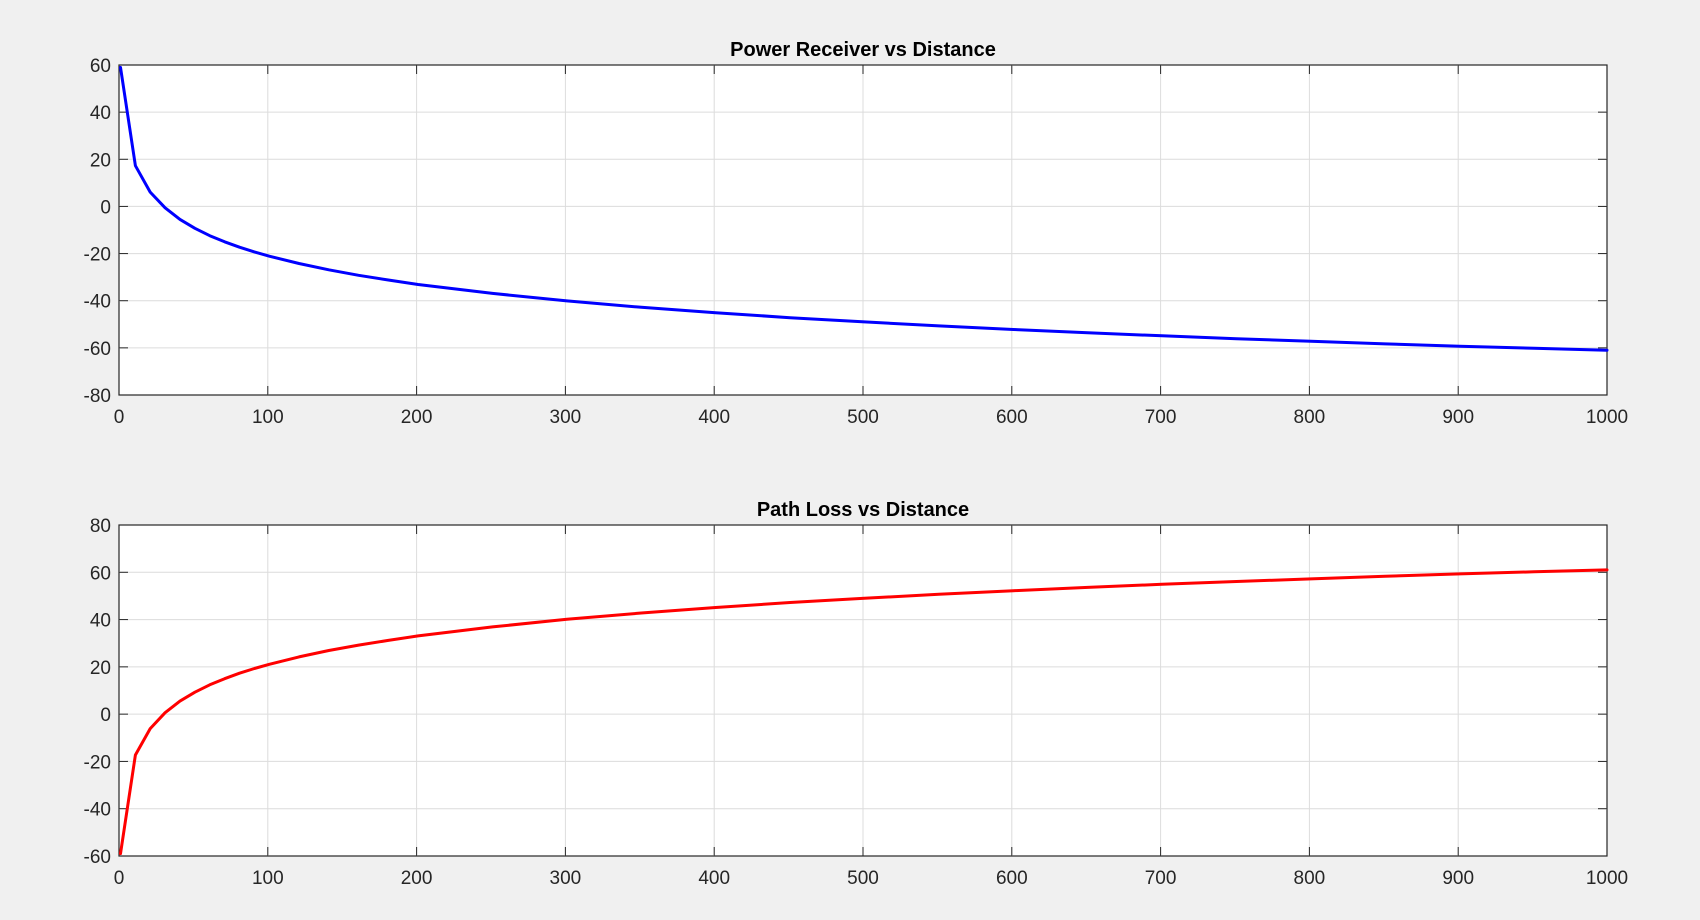 This screenshot has height=920, width=1700. I want to click on path-loss-title: Path Loss vs Distance, so click(863, 510).